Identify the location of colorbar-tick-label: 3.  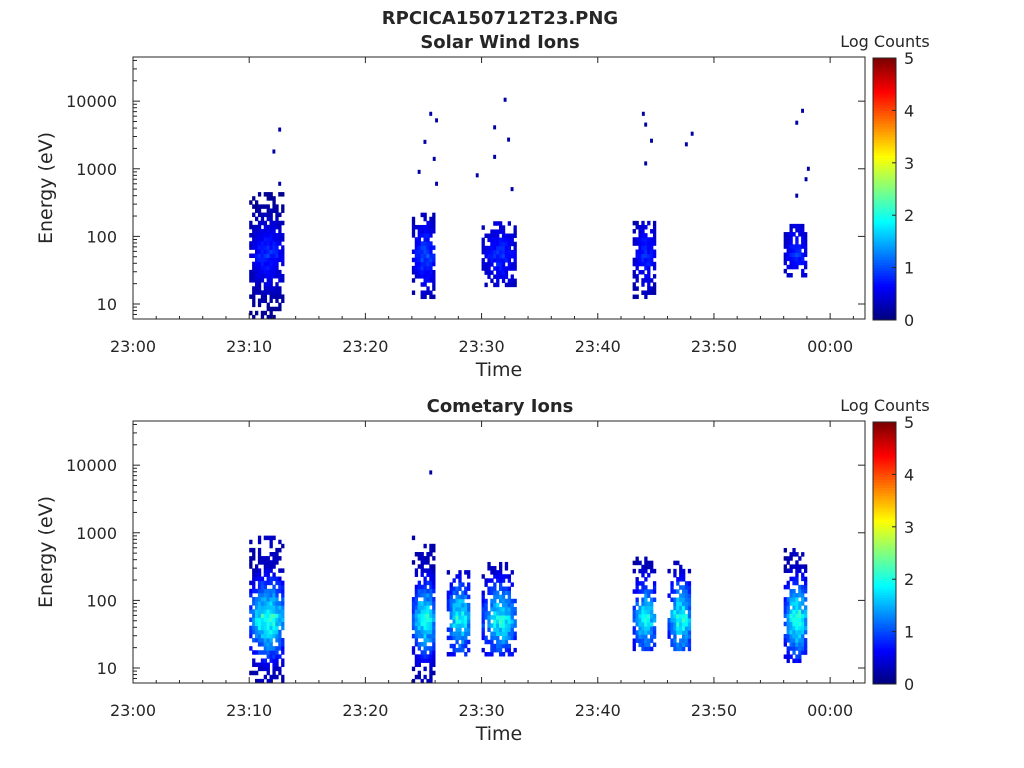
(909, 163).